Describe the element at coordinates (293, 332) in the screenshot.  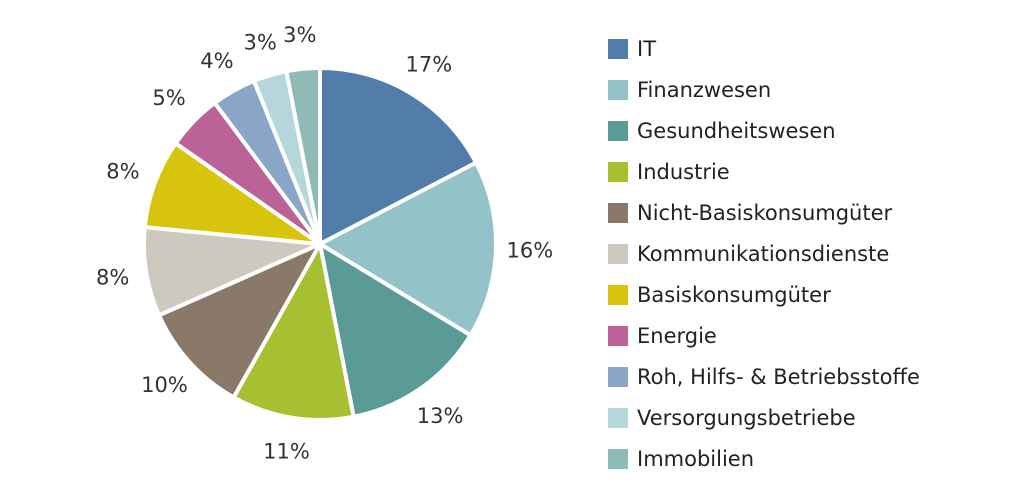
I see `pie-slice-industrie` at that location.